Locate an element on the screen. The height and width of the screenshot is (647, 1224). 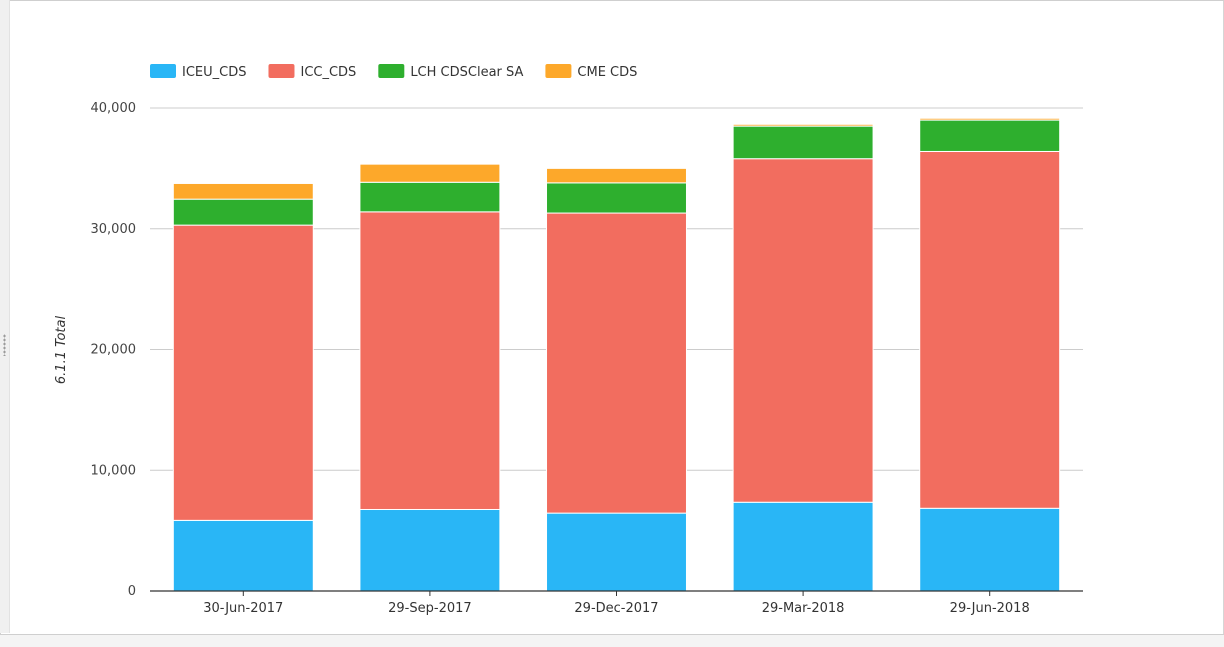
x-tick-label: 30-Jun-2017 is located at coordinates (243, 608).